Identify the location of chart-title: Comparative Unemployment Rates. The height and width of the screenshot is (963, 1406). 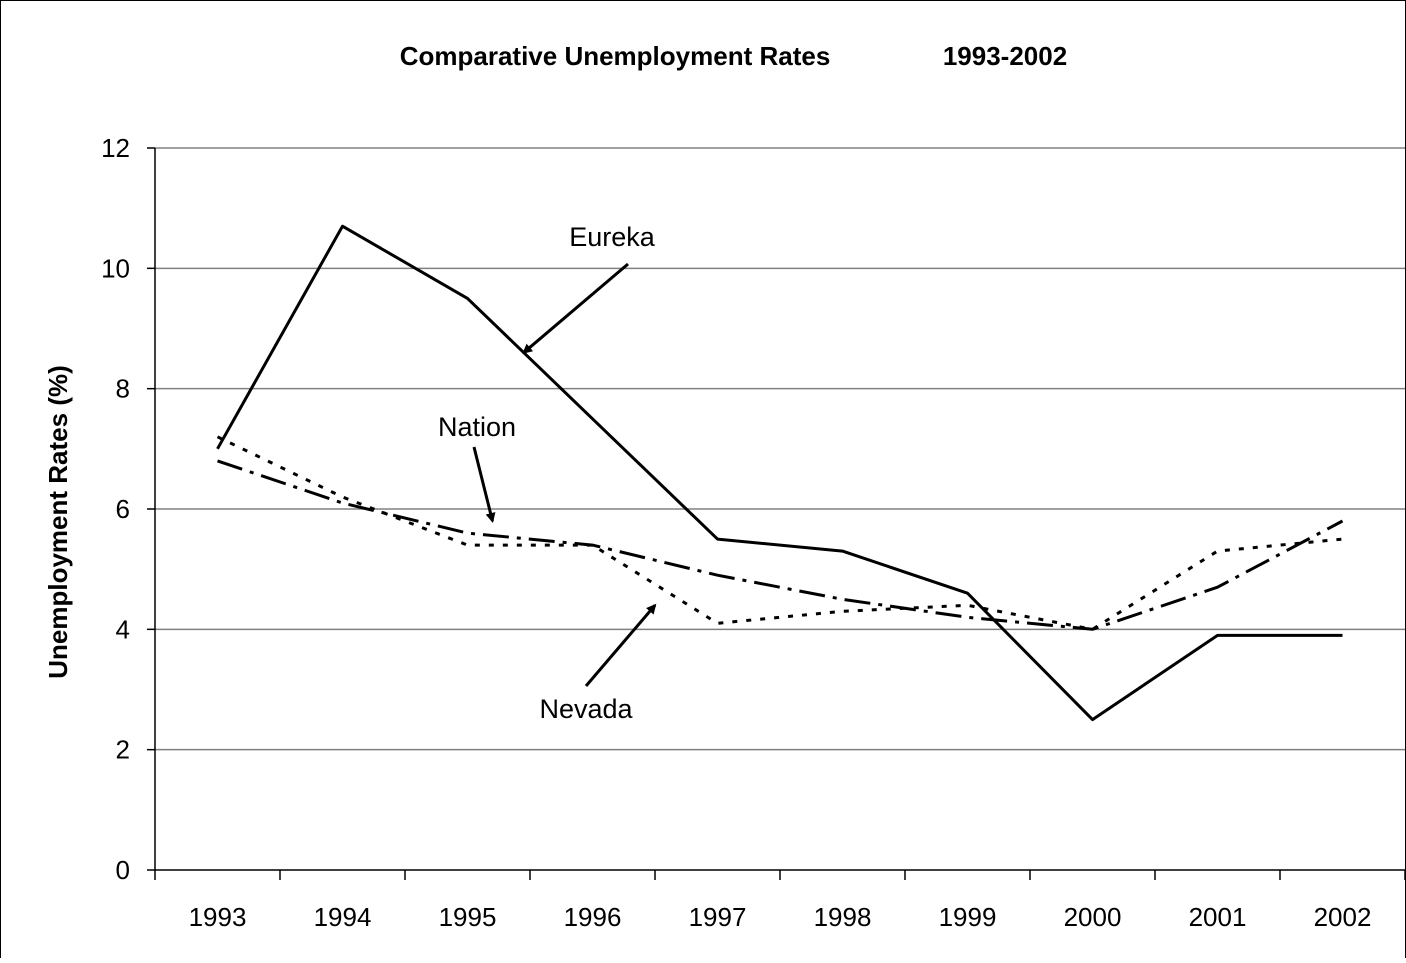
(615, 56).